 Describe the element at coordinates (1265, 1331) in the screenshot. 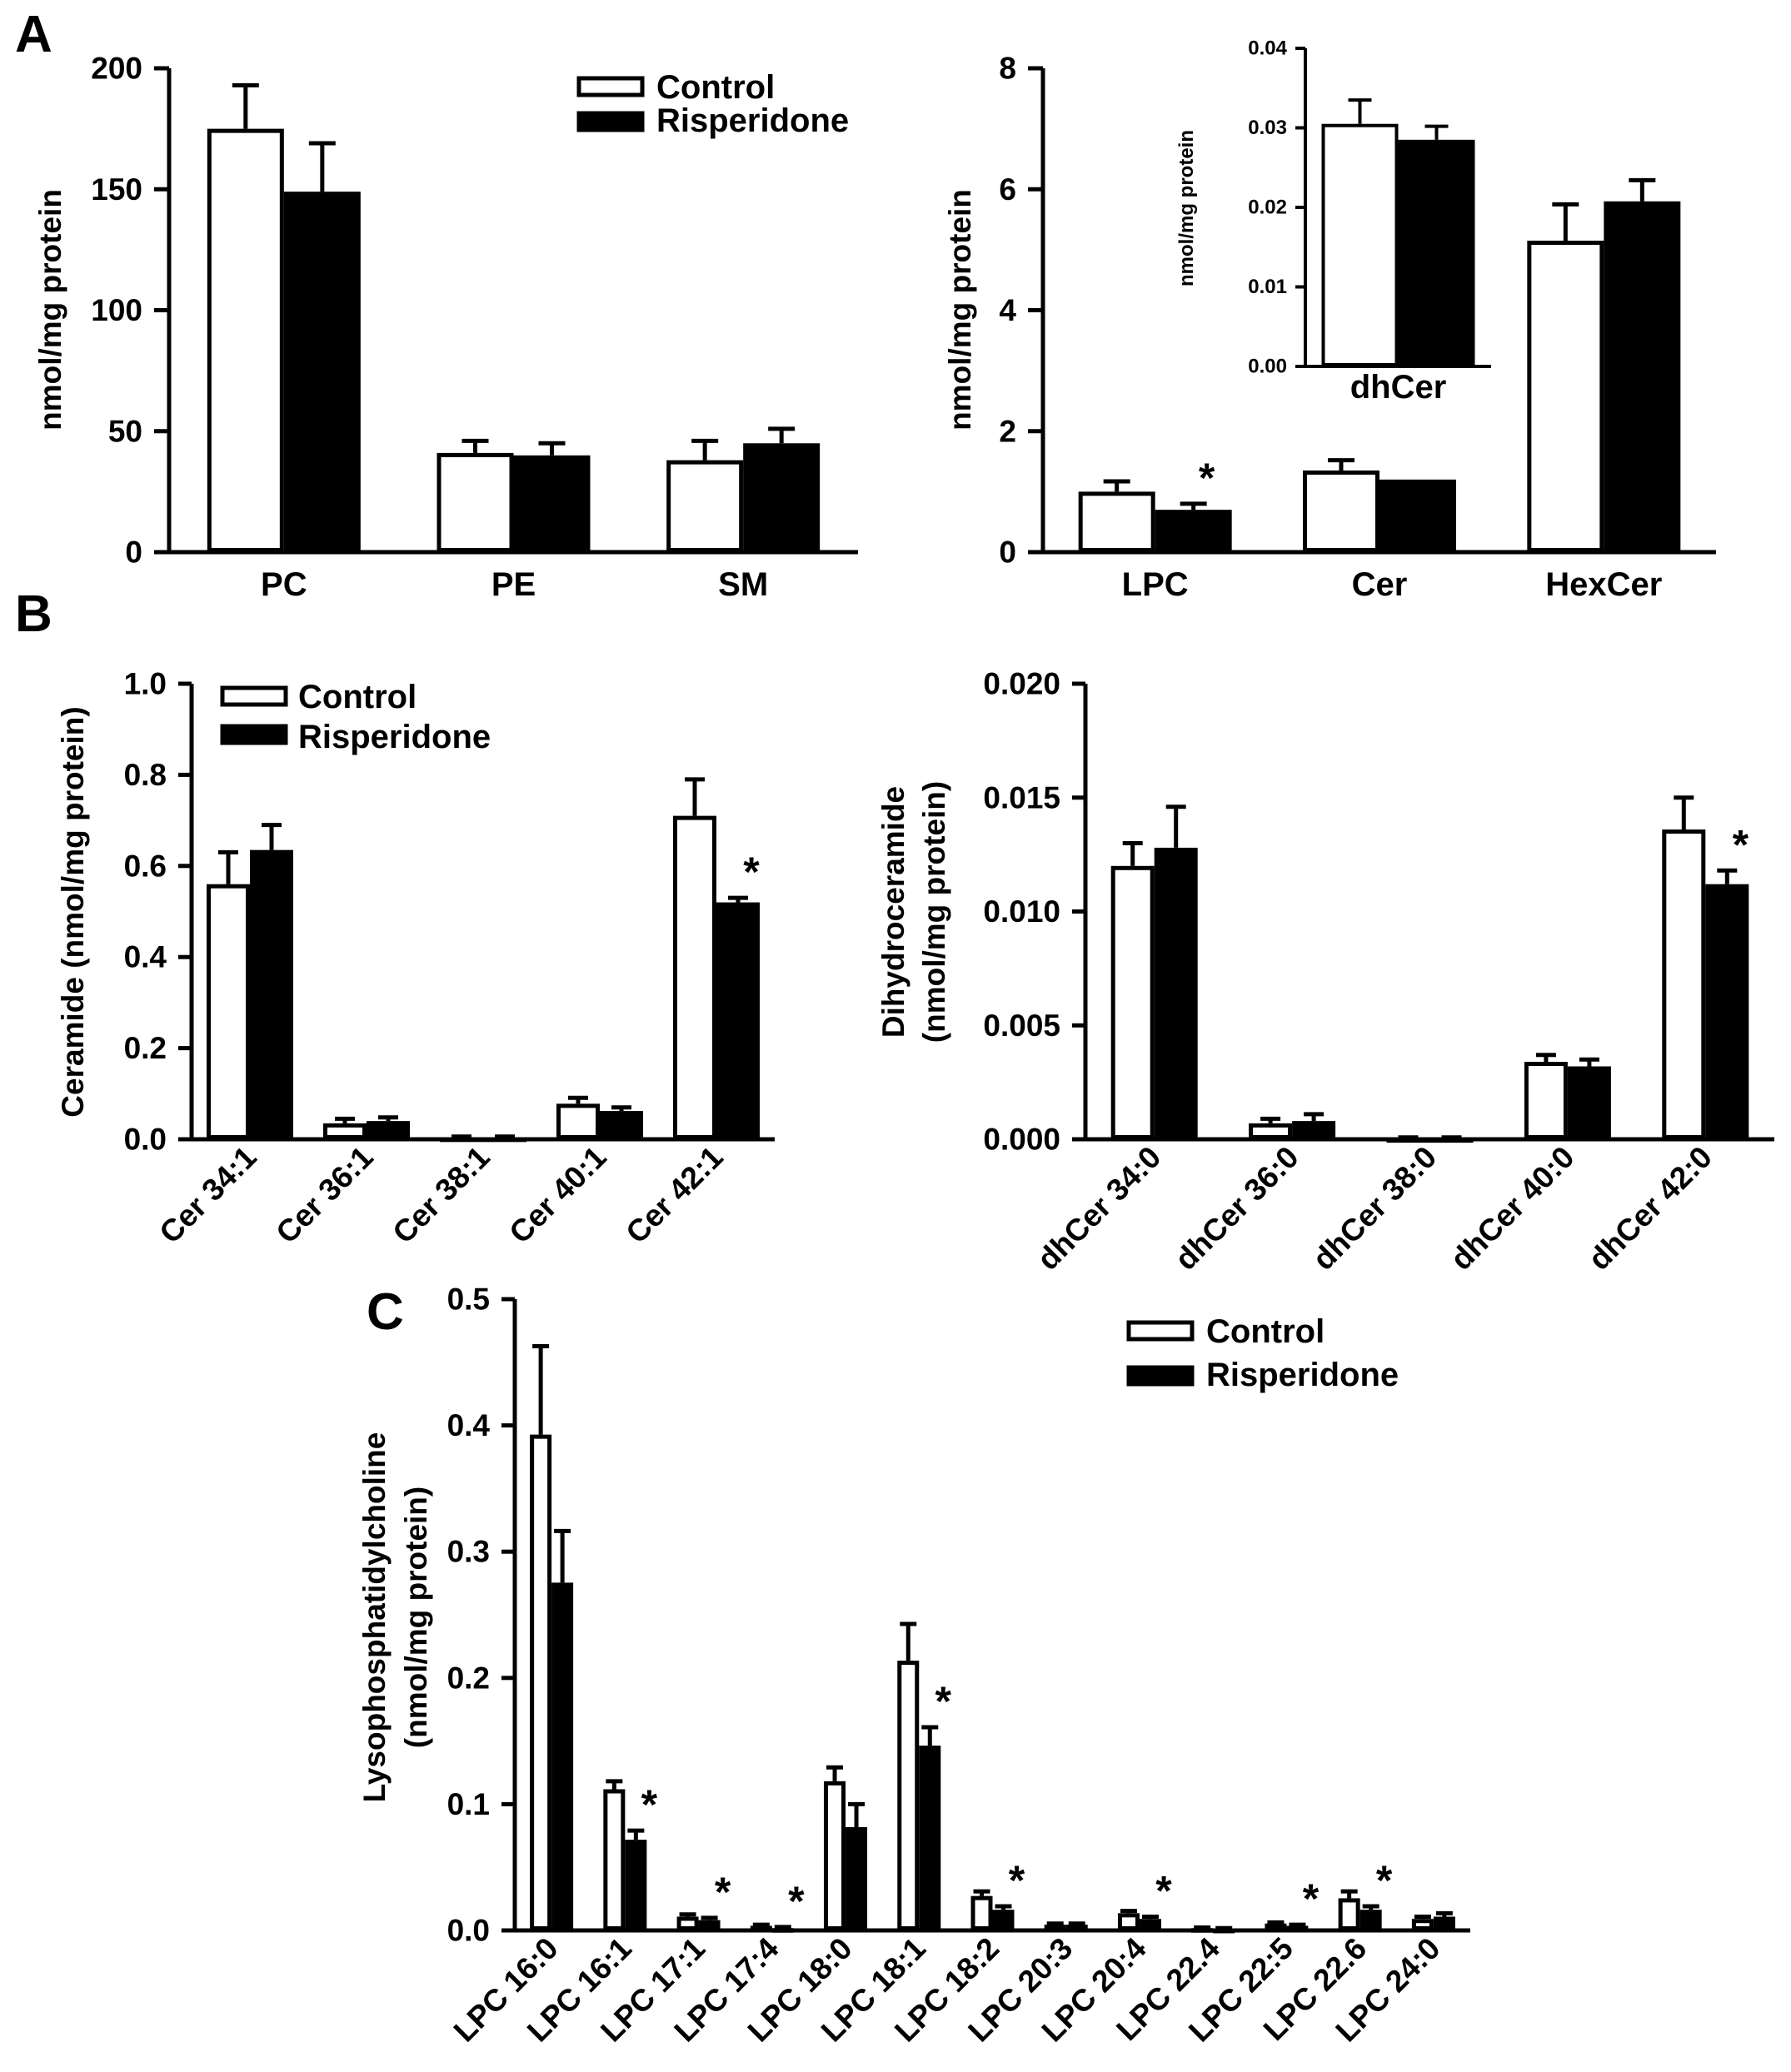

I see `legend-c-control-label: Control` at that location.